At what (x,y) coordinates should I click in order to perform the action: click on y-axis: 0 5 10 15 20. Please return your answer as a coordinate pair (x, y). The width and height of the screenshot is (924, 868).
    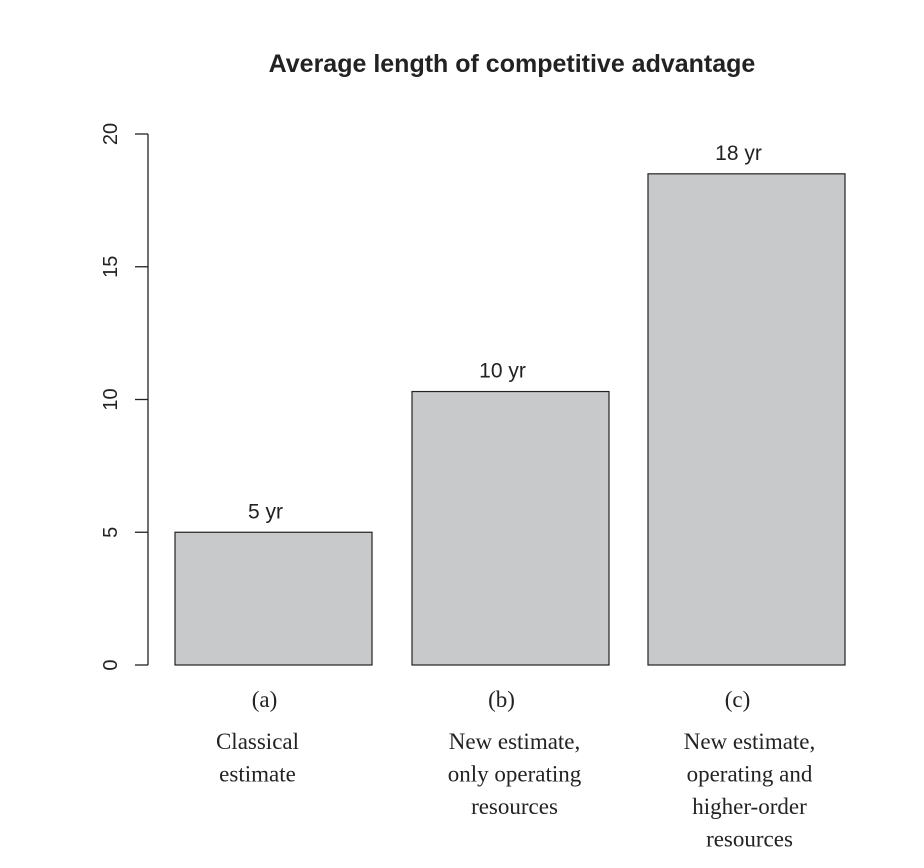
    Looking at the image, I should click on (124, 397).